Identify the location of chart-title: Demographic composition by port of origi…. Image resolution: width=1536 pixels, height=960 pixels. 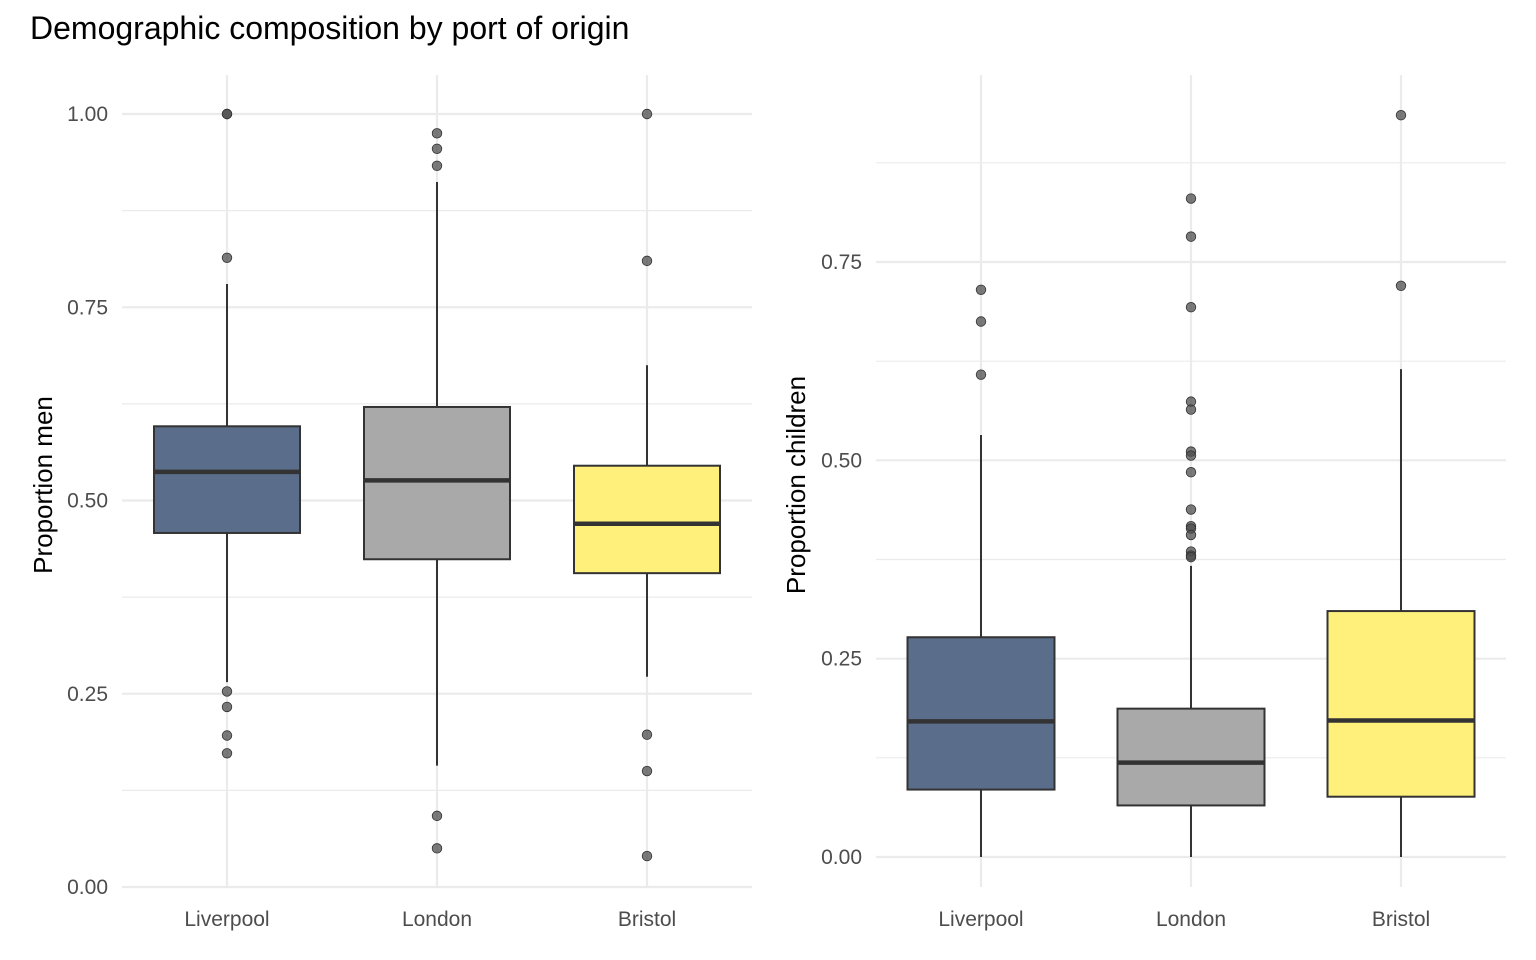
(330, 28).